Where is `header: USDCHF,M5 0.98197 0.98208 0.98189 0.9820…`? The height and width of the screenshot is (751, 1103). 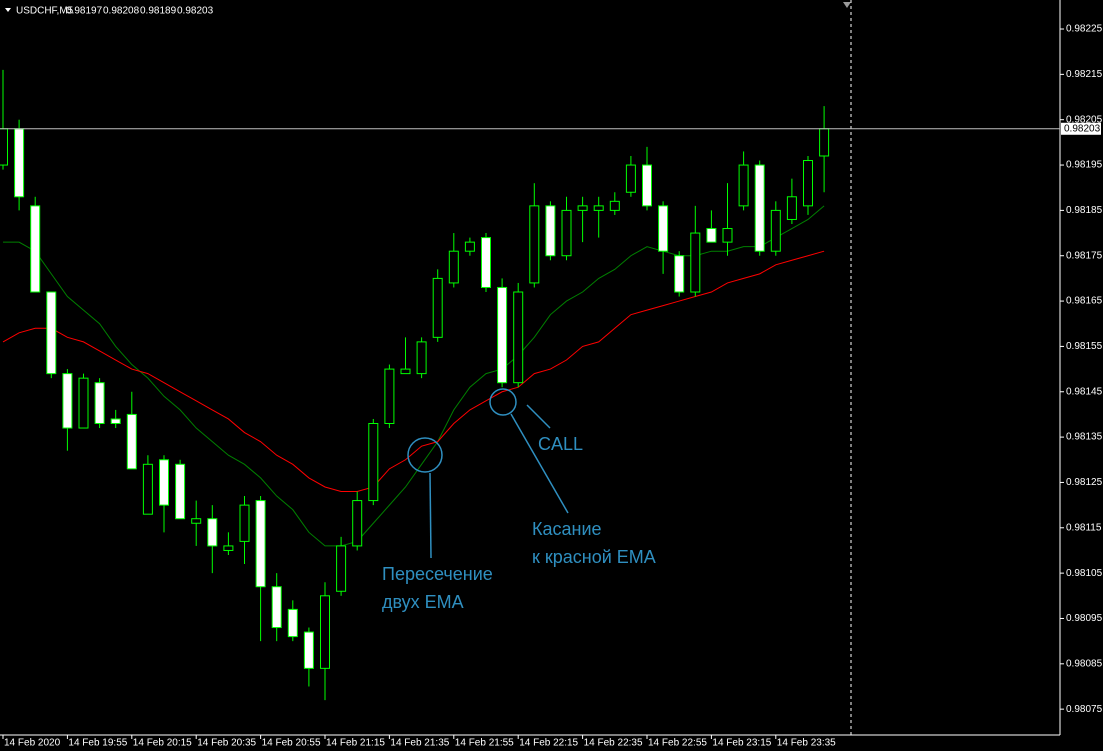 header: USDCHF,M5 0.98197 0.98208 0.98189 0.9820… is located at coordinates (115, 11).